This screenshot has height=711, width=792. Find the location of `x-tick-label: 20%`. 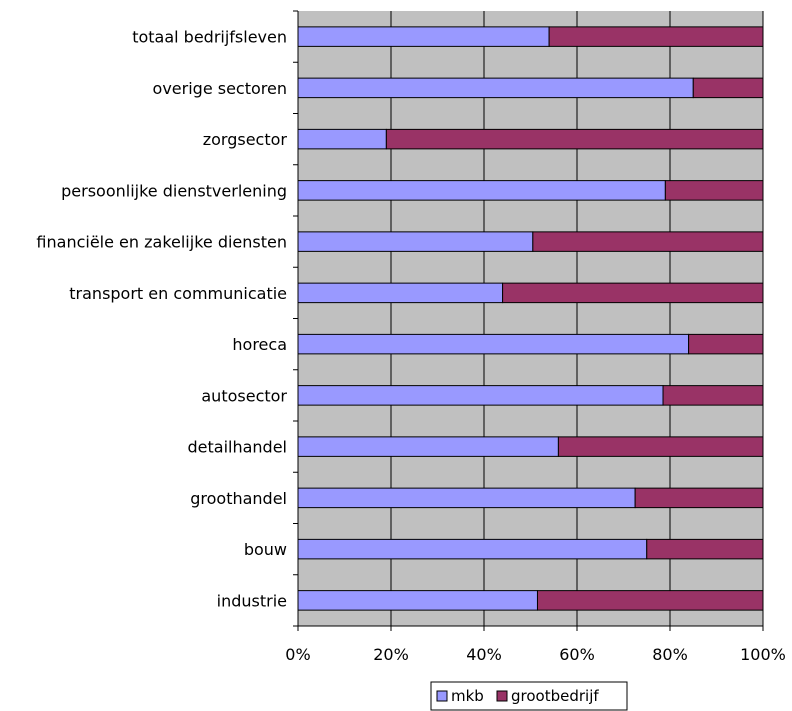

x-tick-label: 20% is located at coordinates (391, 654).